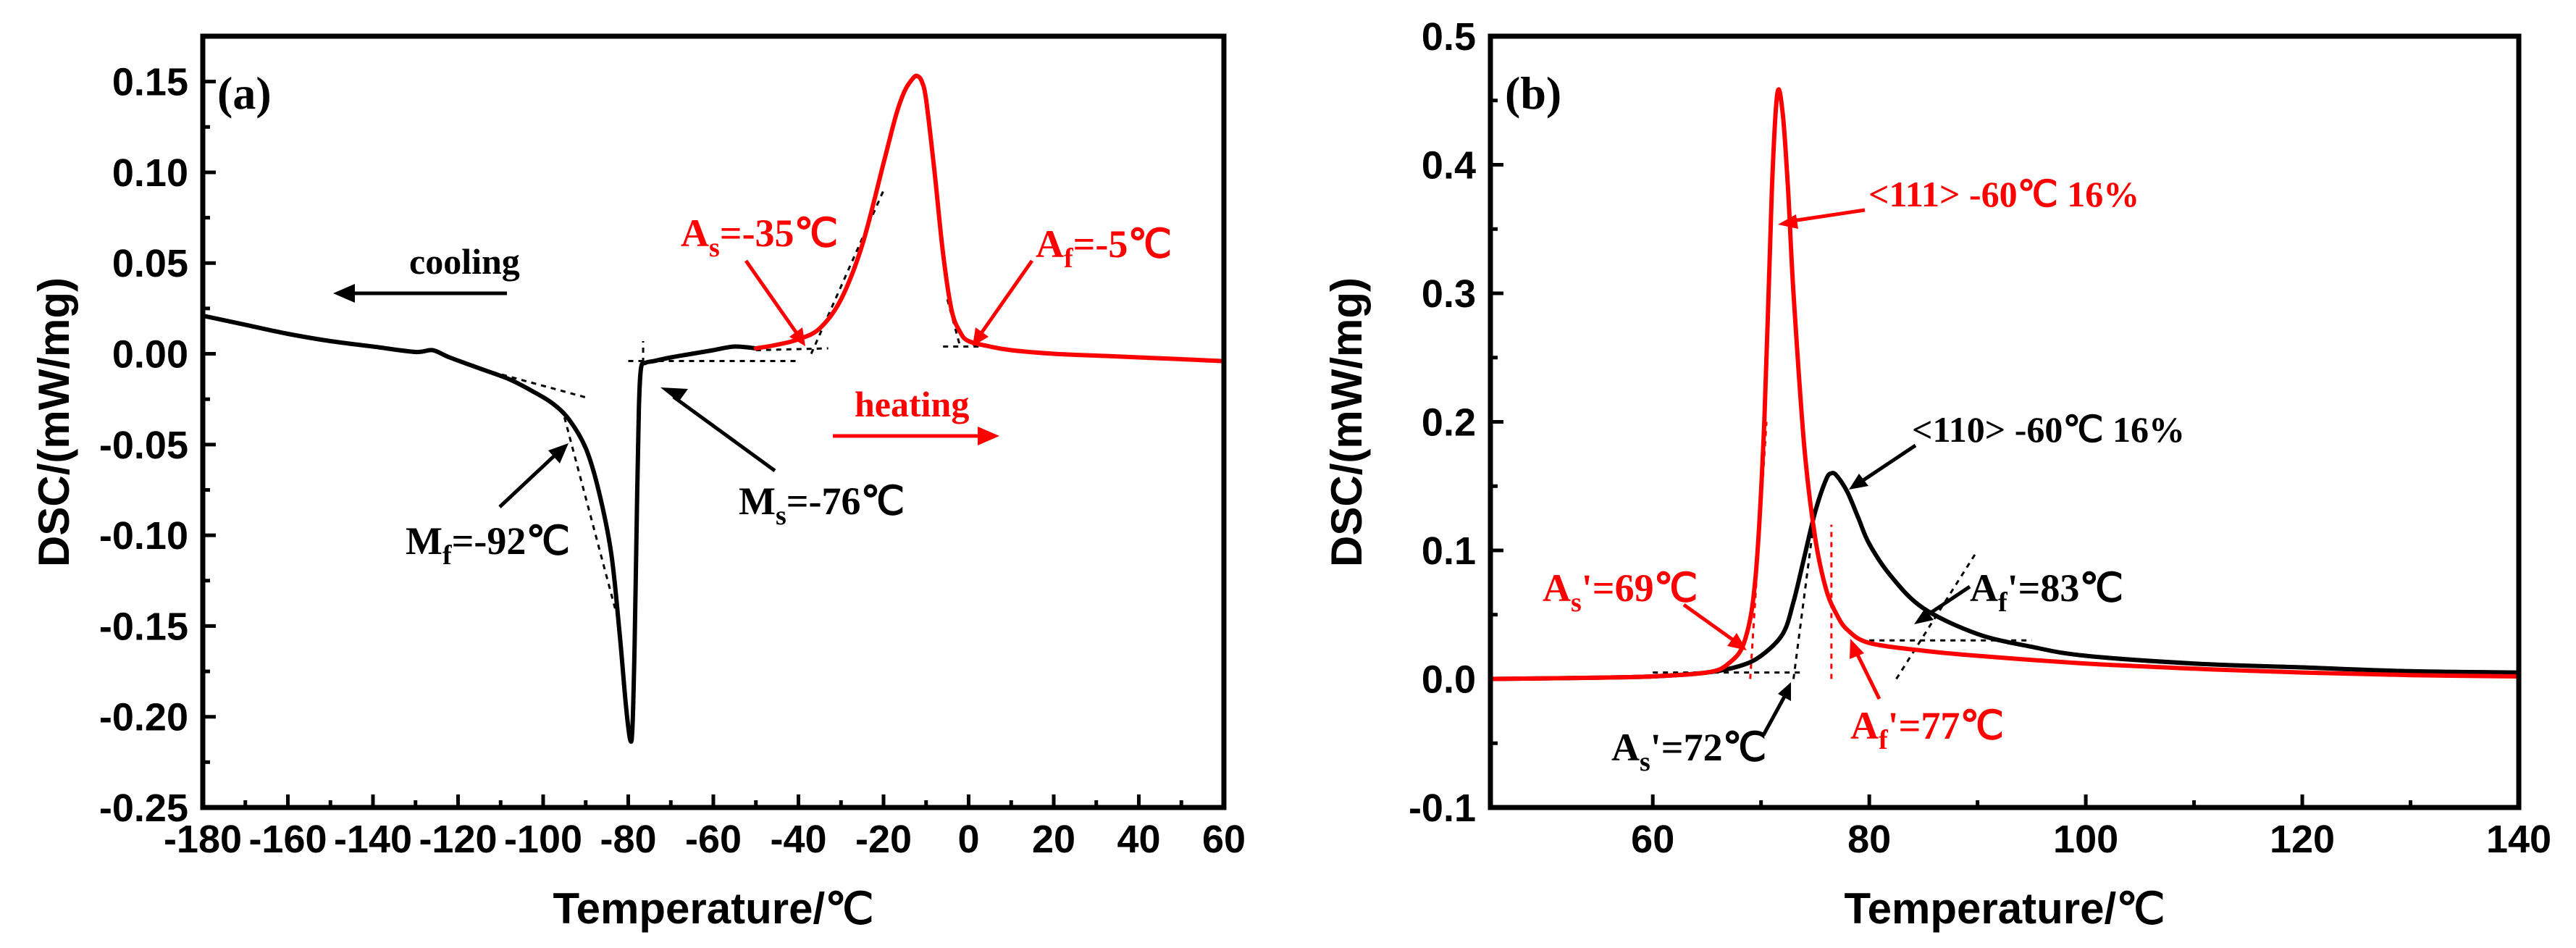  I want to click on panel-a-label: (a), so click(244, 93).